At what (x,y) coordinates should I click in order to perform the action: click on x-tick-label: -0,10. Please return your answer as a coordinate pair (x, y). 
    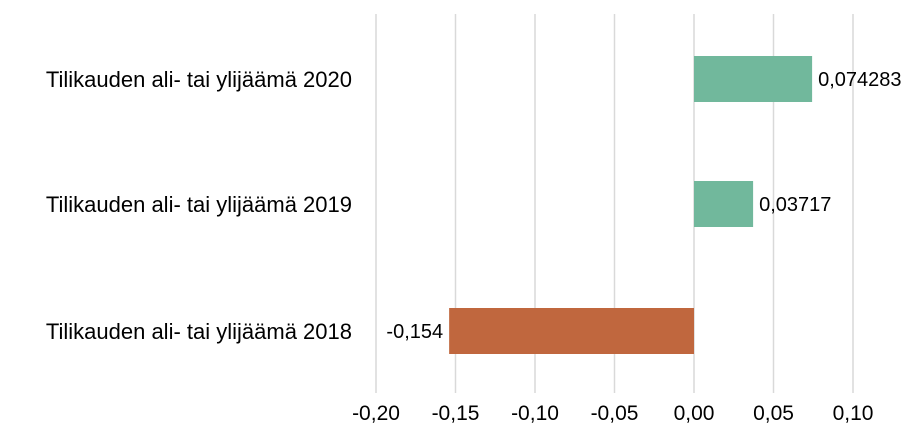
    Looking at the image, I should click on (535, 413).